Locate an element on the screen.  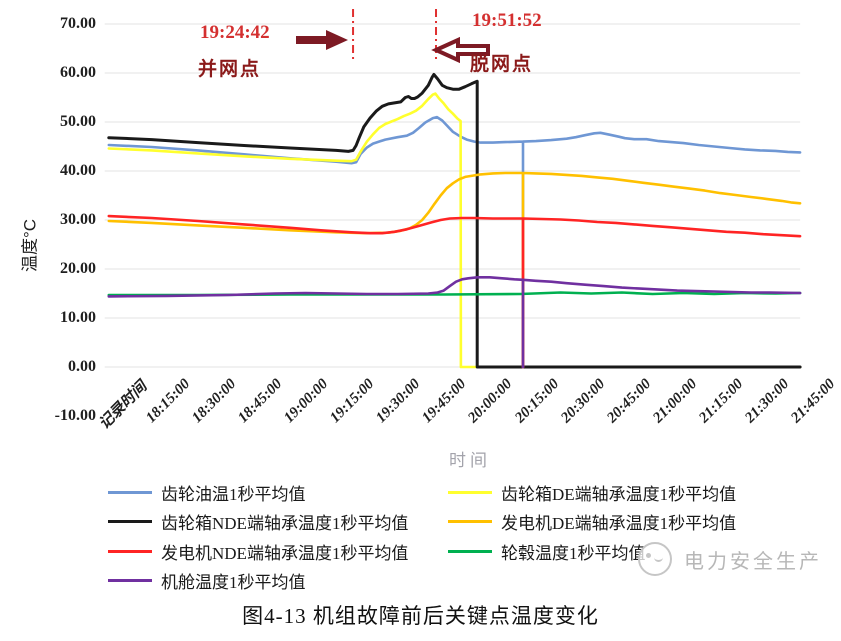
legend-item: 发电机NDE端轴承温度1秒平均值 is located at coordinates (258, 551).